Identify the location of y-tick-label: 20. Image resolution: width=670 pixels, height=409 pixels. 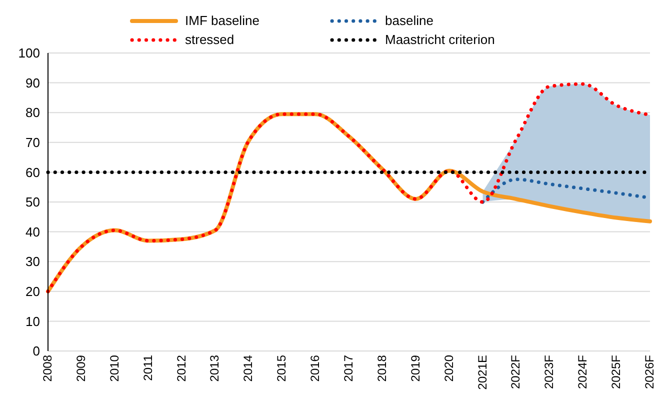
(33, 292).